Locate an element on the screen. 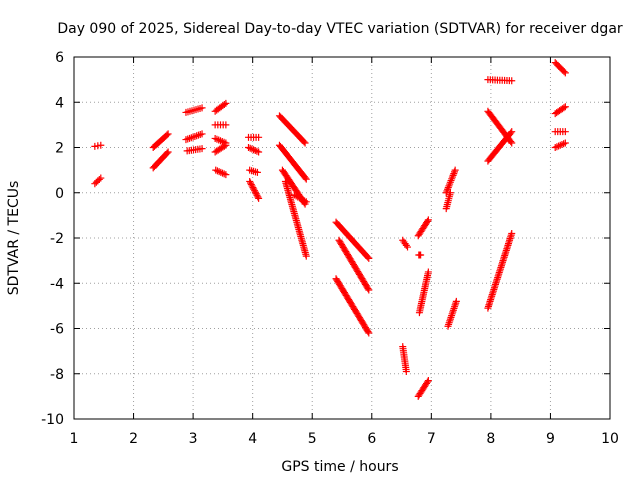  x-tick-label: 7 is located at coordinates (431, 439).